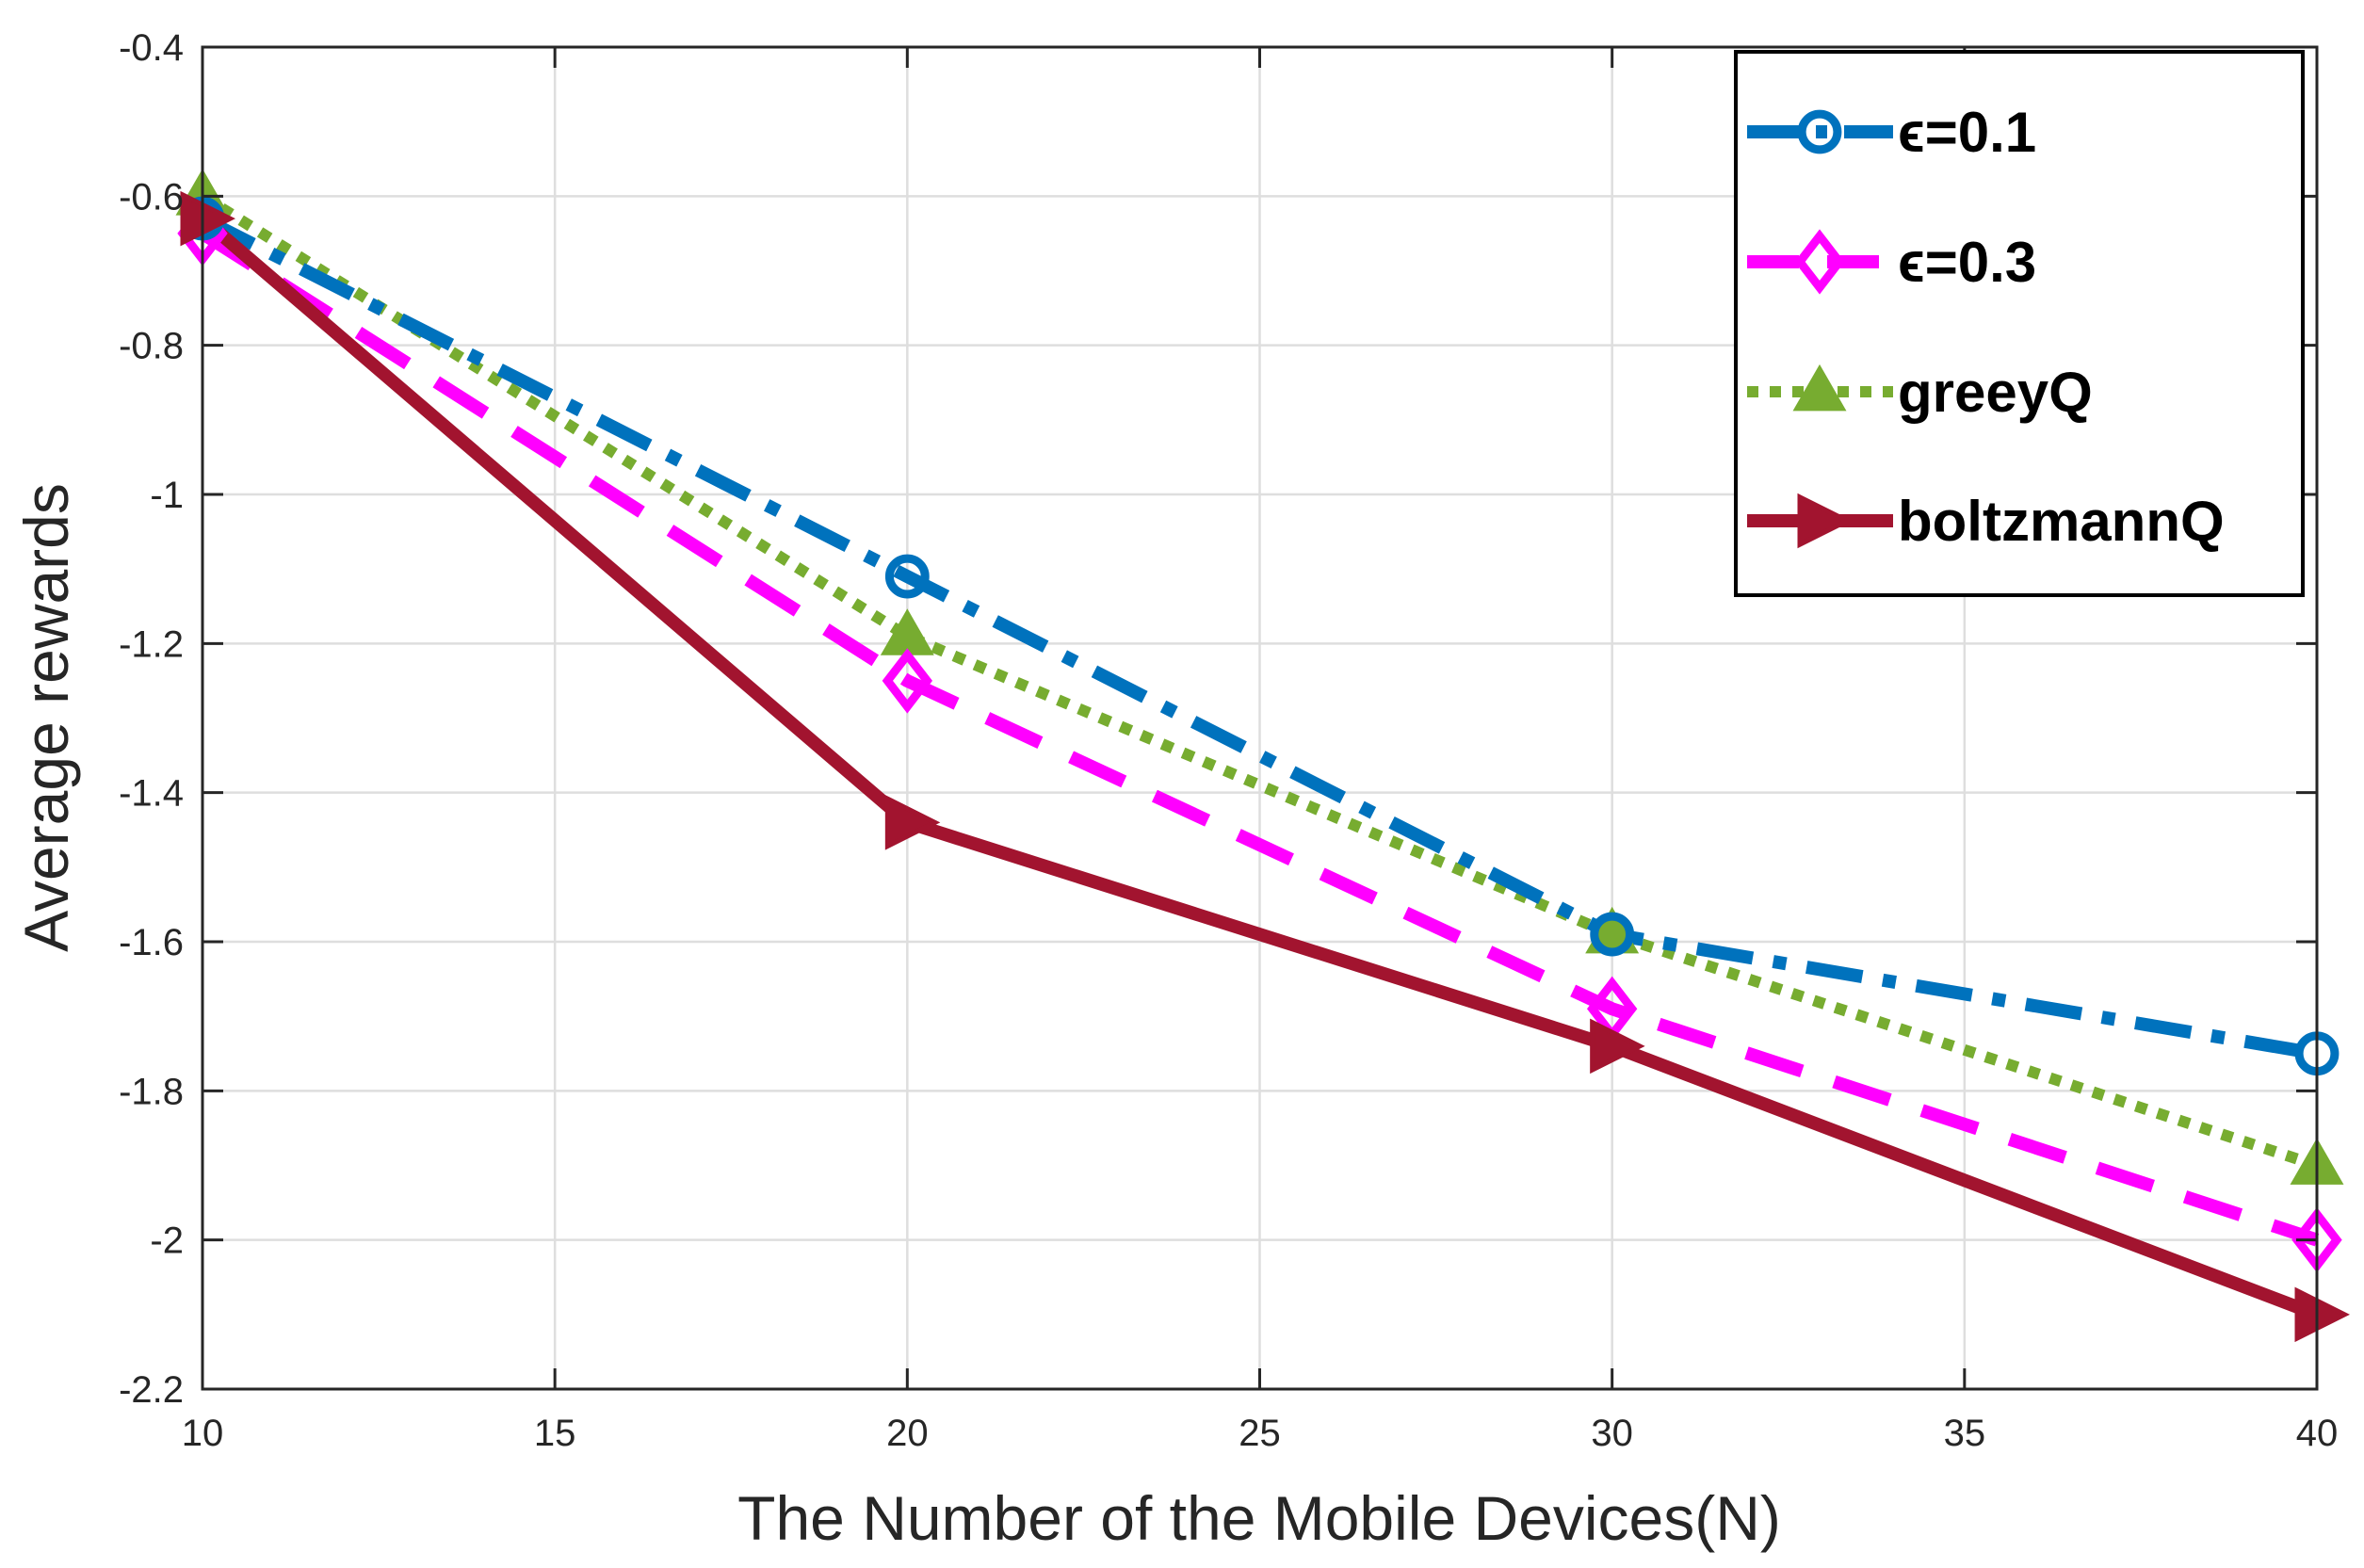 This screenshot has height=1568, width=2364. I want to click on y-tick-label: -1.2, so click(151, 644).